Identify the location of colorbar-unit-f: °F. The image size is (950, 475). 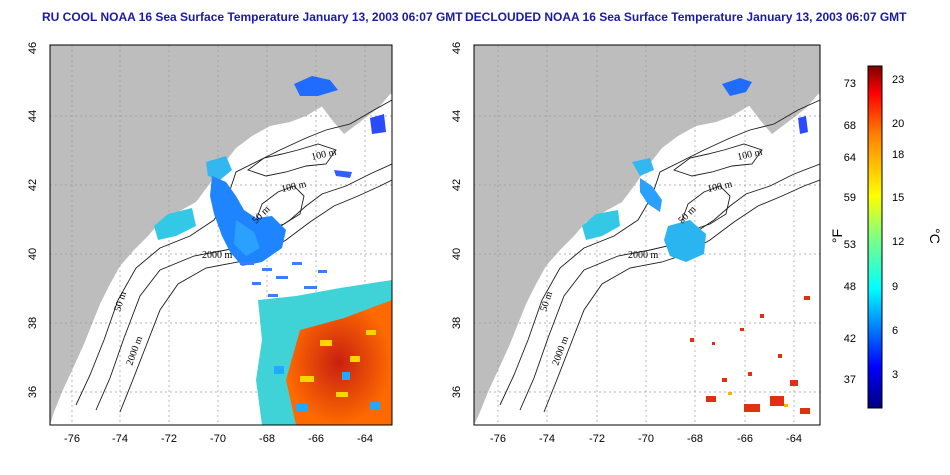
(837, 236).